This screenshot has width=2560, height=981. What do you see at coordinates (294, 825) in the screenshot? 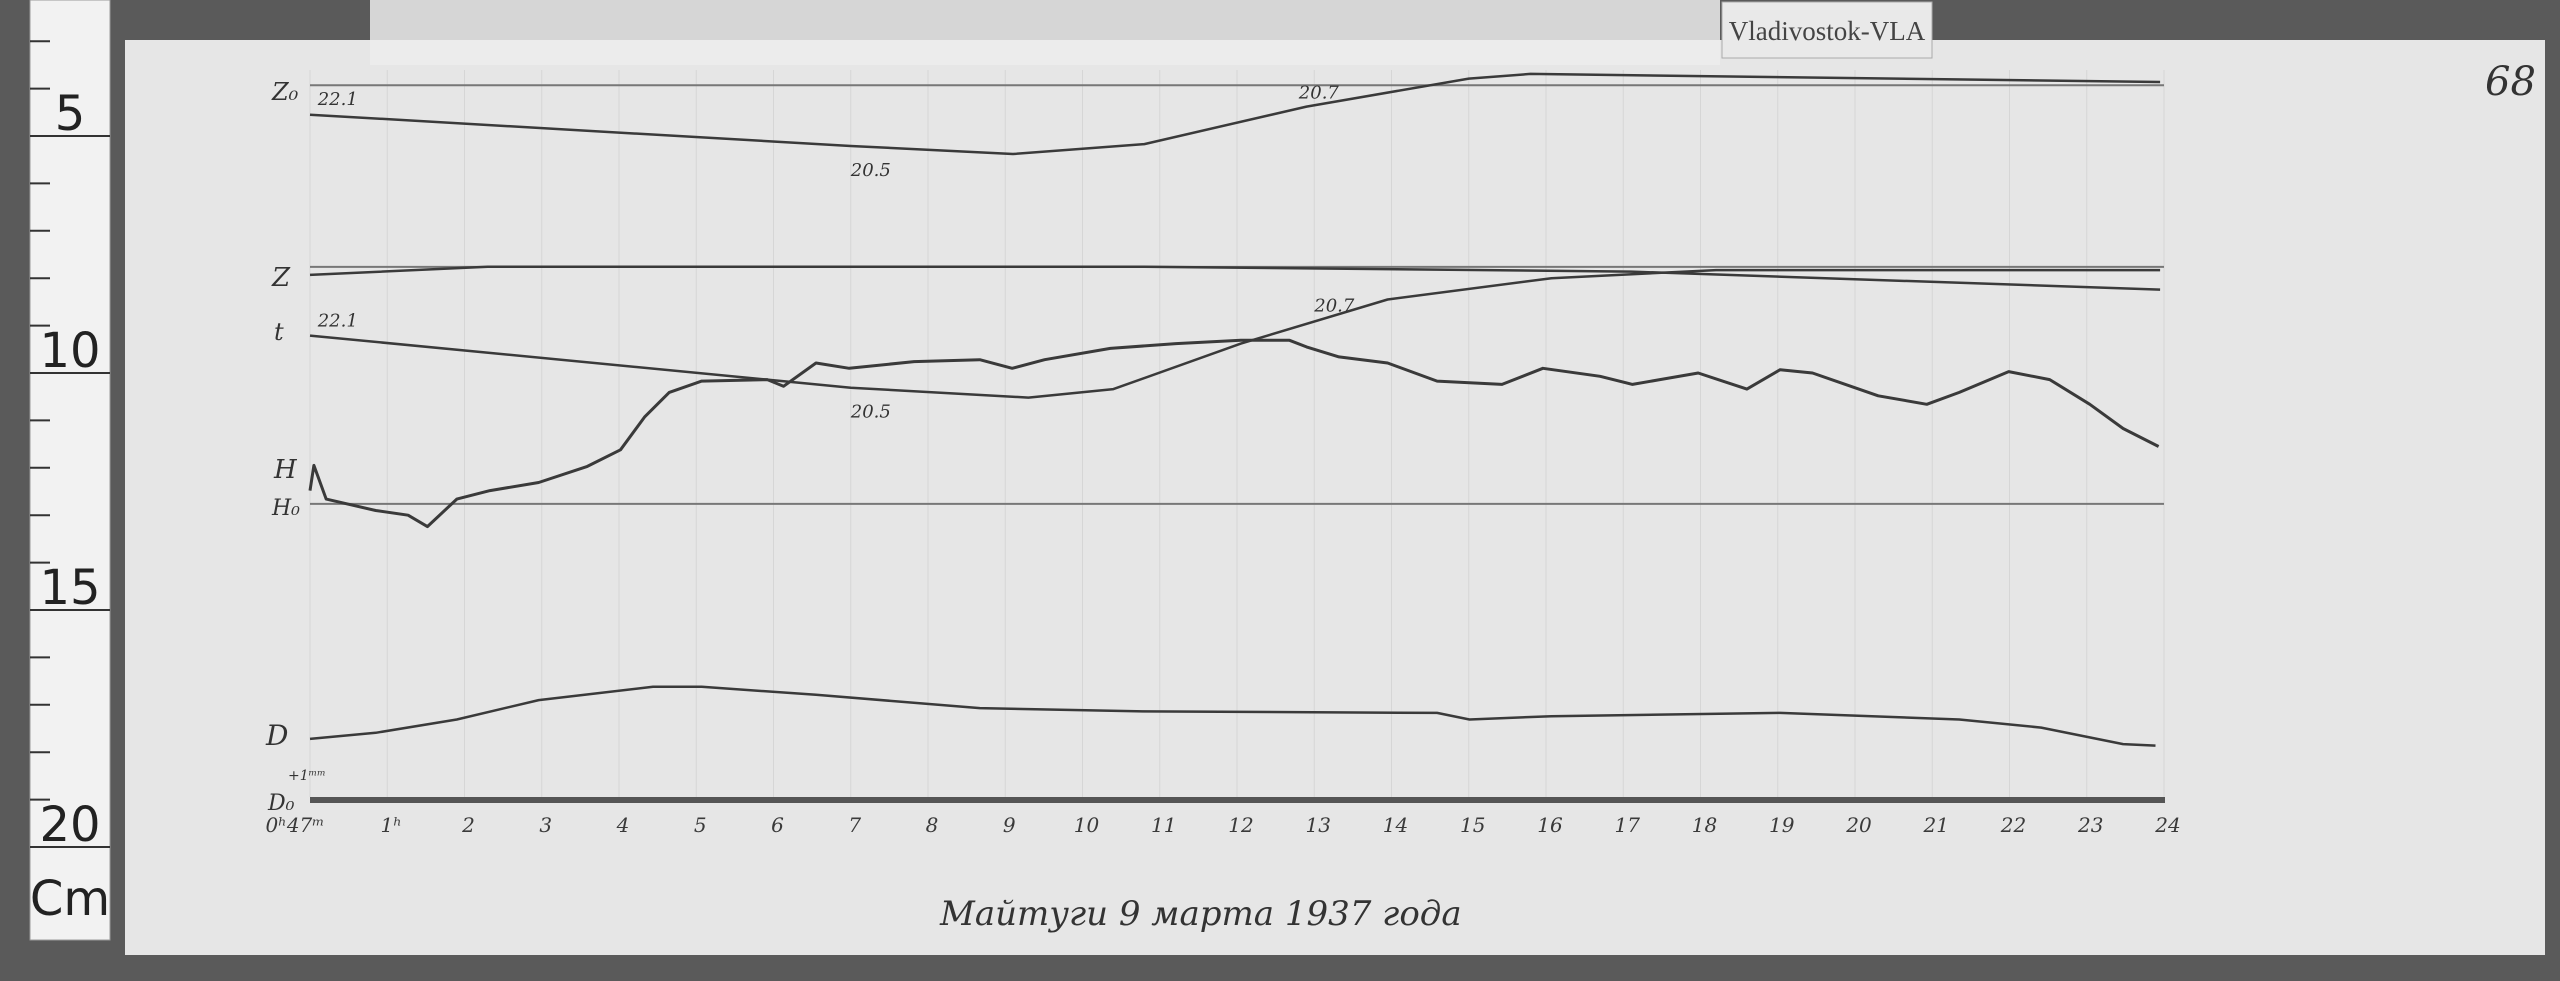
I see `hour-tick-label: 0ʰ47ᵐ` at bounding box center [294, 825].